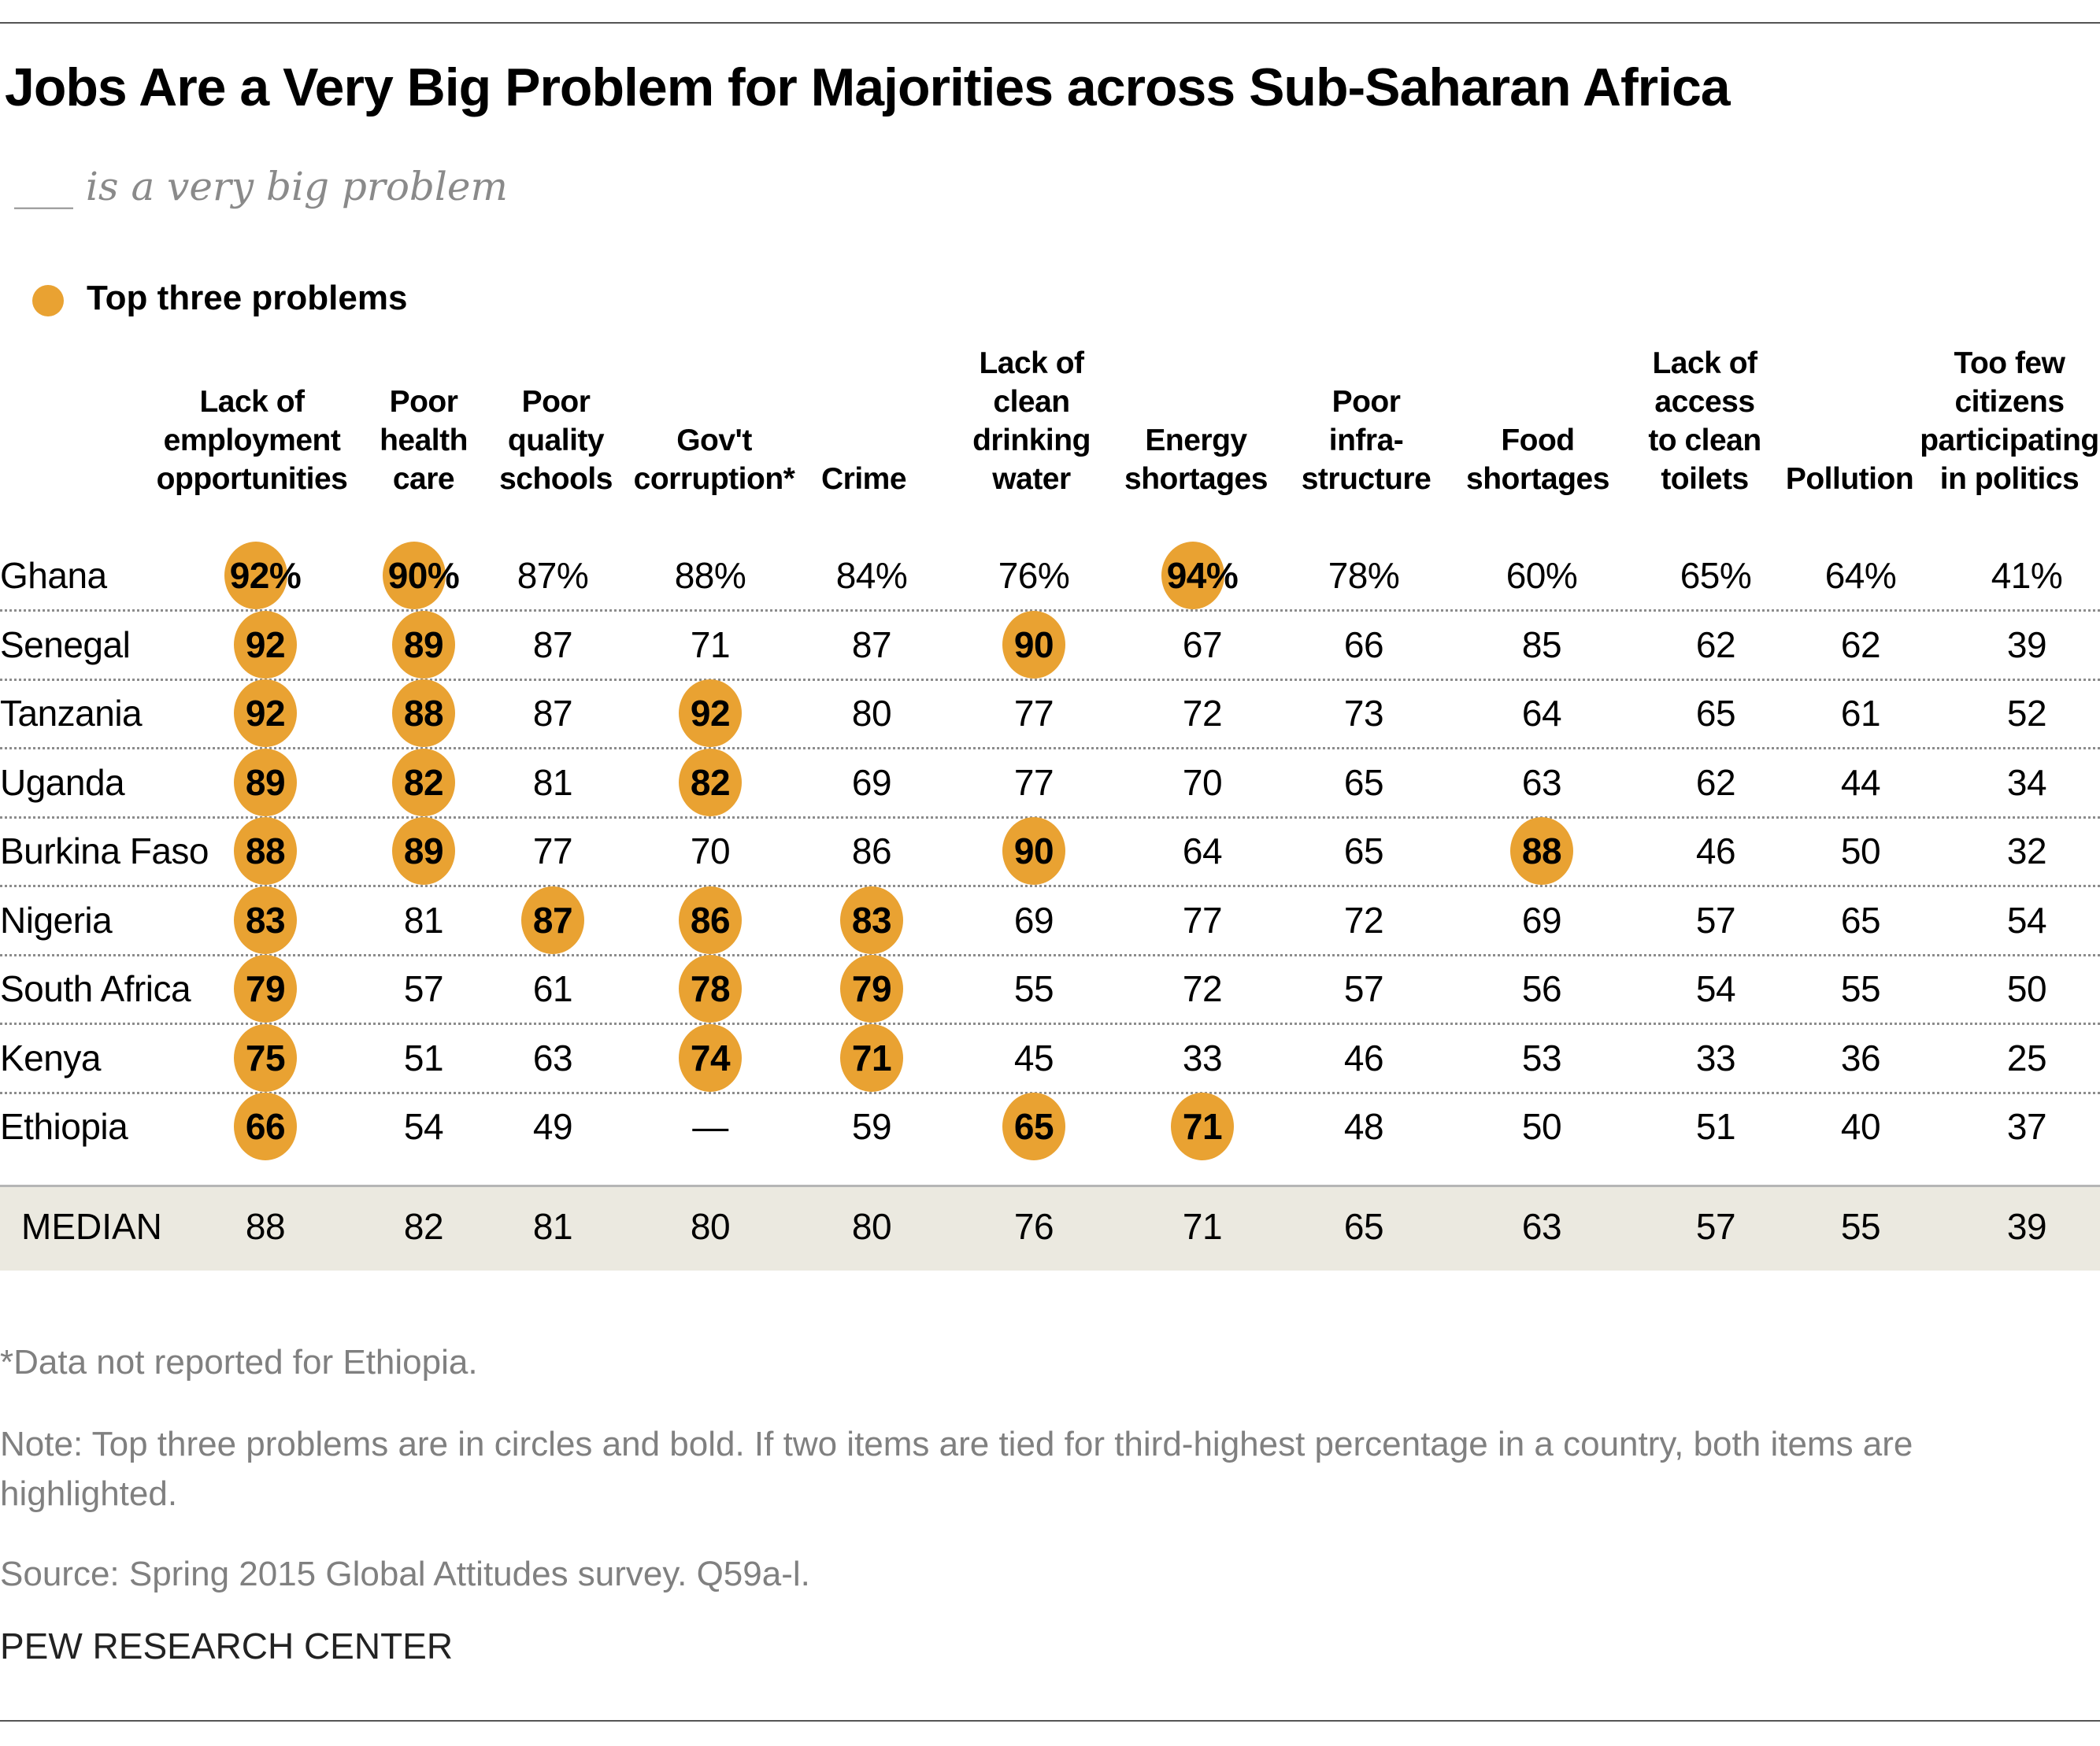 The height and width of the screenshot is (1746, 2100). Describe the element at coordinates (1202, 1226) in the screenshot. I see `median-value: 71` at that location.